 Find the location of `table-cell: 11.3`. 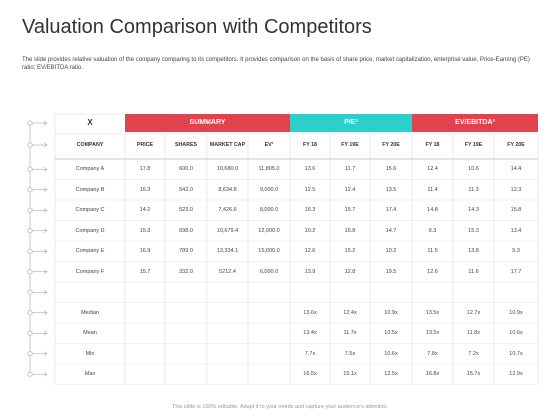

table-cell: 11.3 is located at coordinates (473, 189).